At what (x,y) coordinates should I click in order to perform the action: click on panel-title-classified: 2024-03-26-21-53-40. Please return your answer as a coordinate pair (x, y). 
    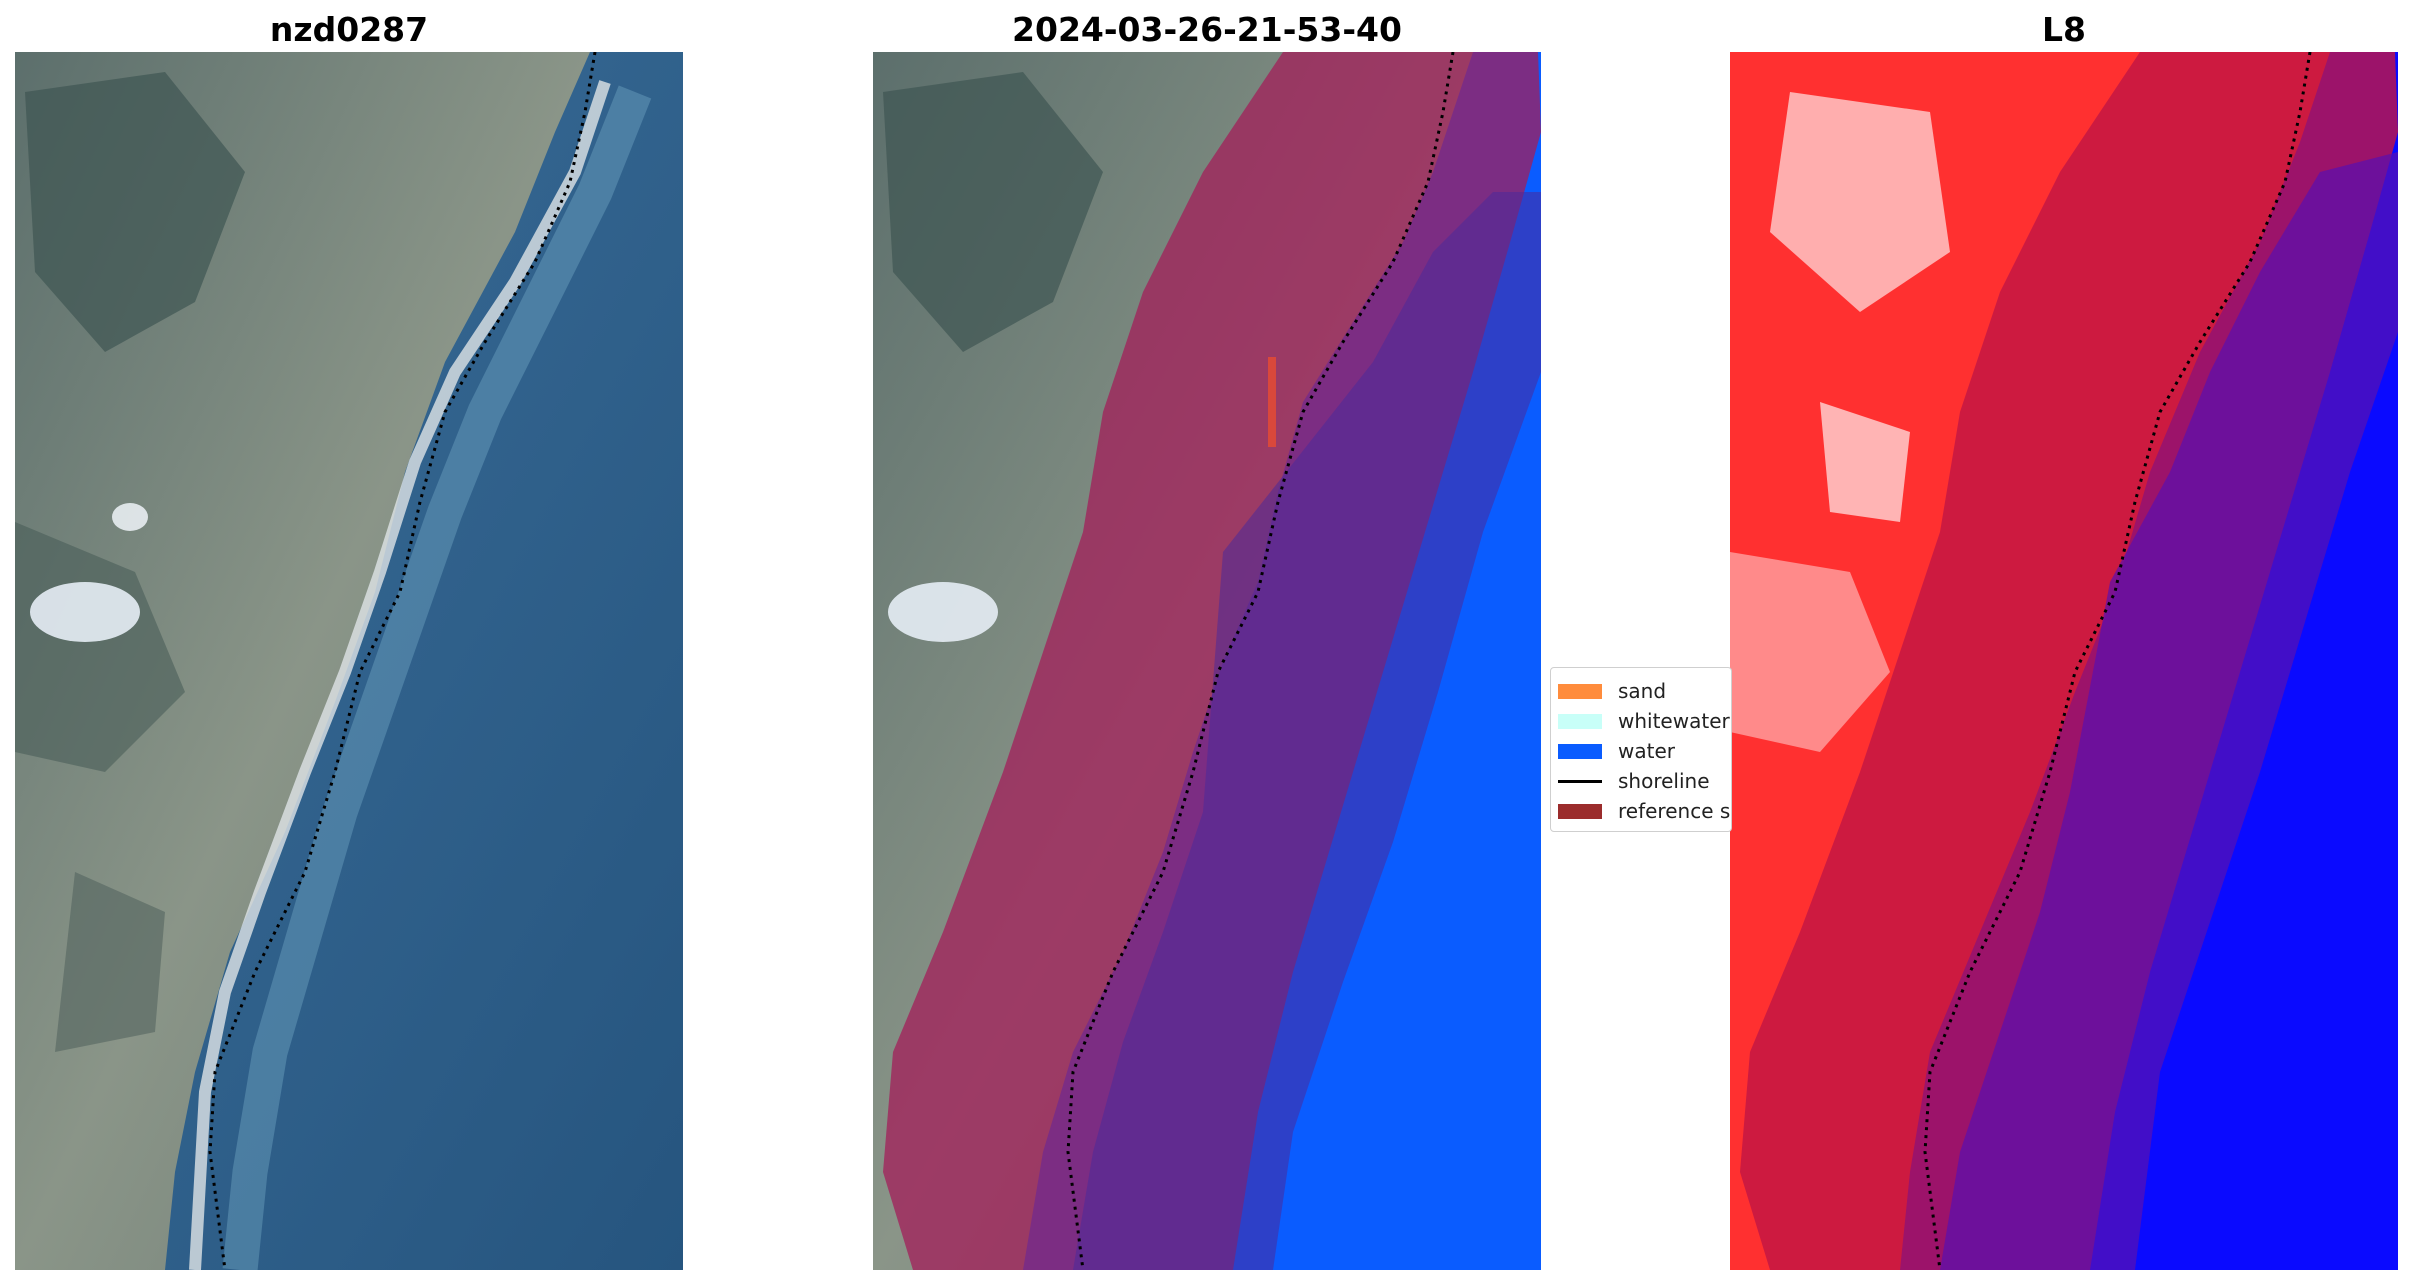
    Looking at the image, I should click on (1207, 29).